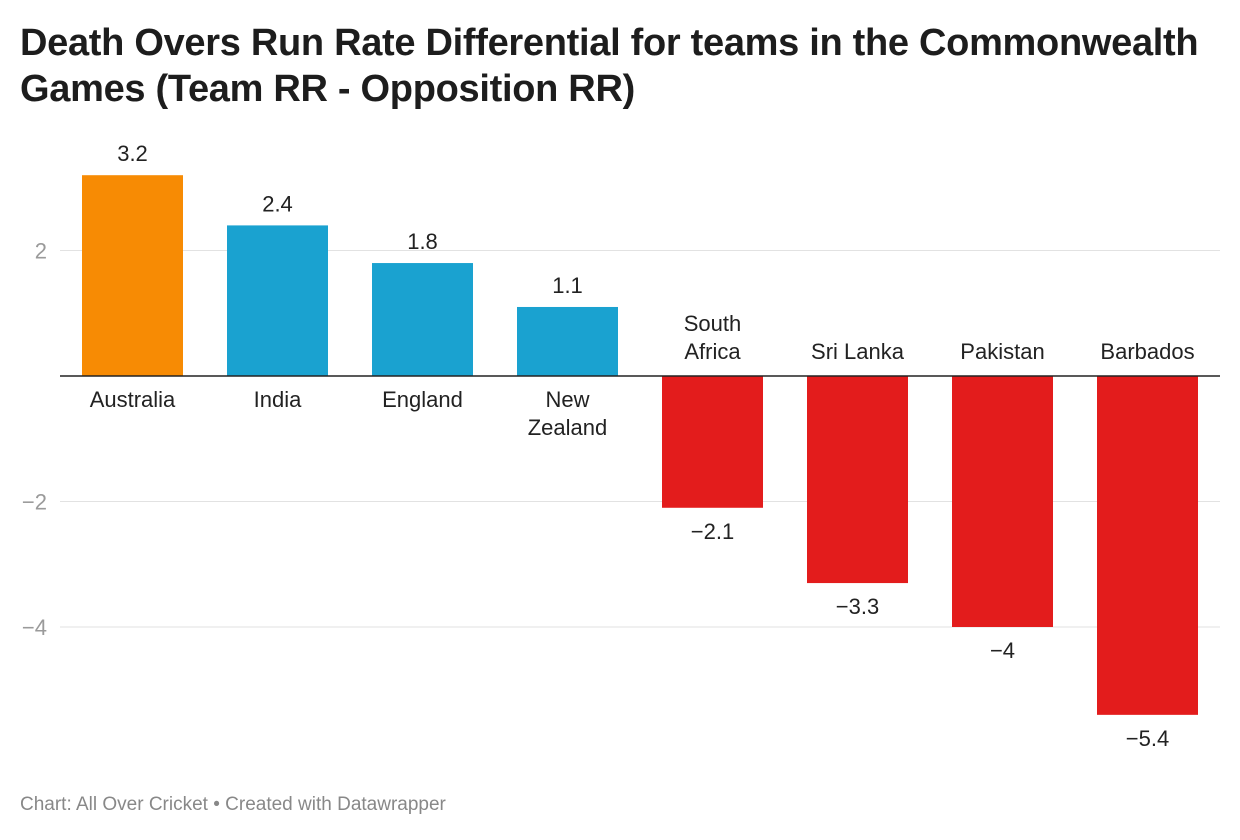  What do you see at coordinates (567, 285) in the screenshot?
I see `data-label: 1.1` at bounding box center [567, 285].